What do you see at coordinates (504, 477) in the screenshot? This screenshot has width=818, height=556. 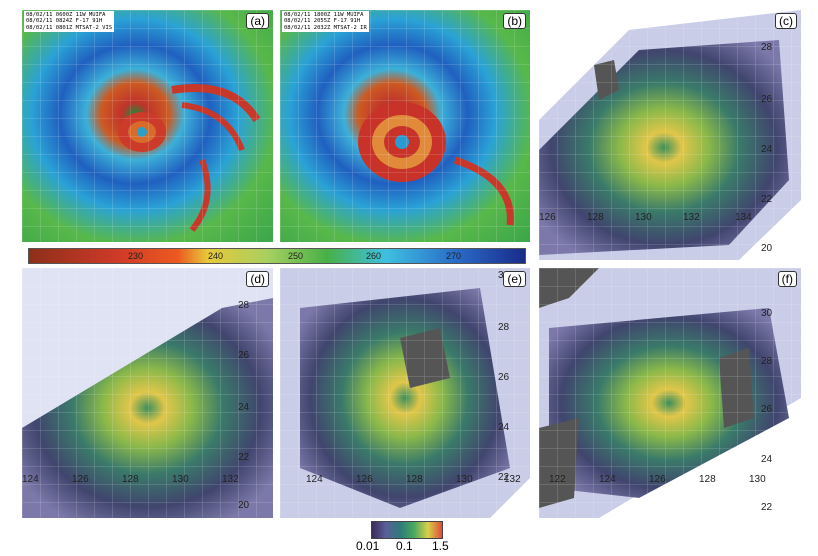 I see `lat-tick-e-4: 22` at bounding box center [504, 477].